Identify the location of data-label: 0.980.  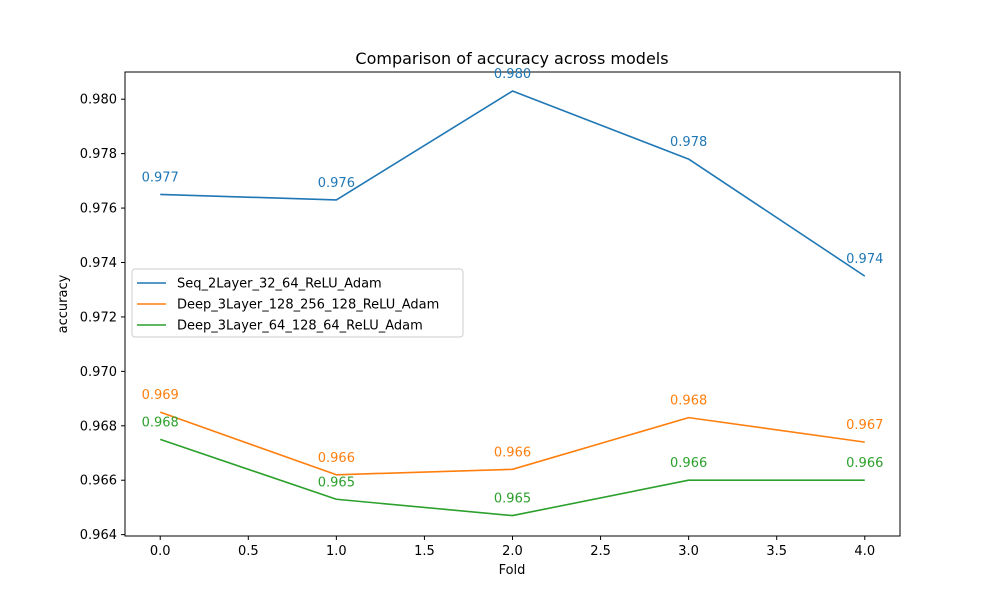
(512, 74).